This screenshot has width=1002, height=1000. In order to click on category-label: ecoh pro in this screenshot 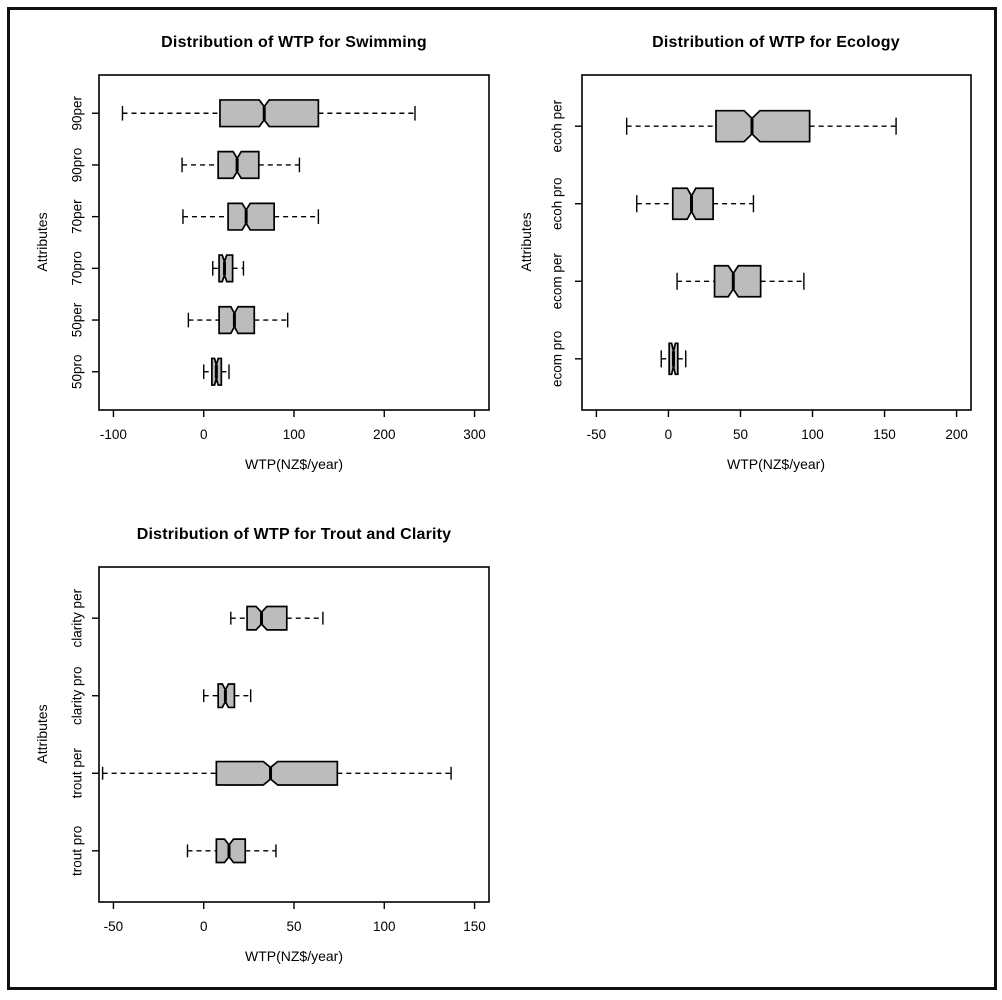, I will do `click(557, 203)`.